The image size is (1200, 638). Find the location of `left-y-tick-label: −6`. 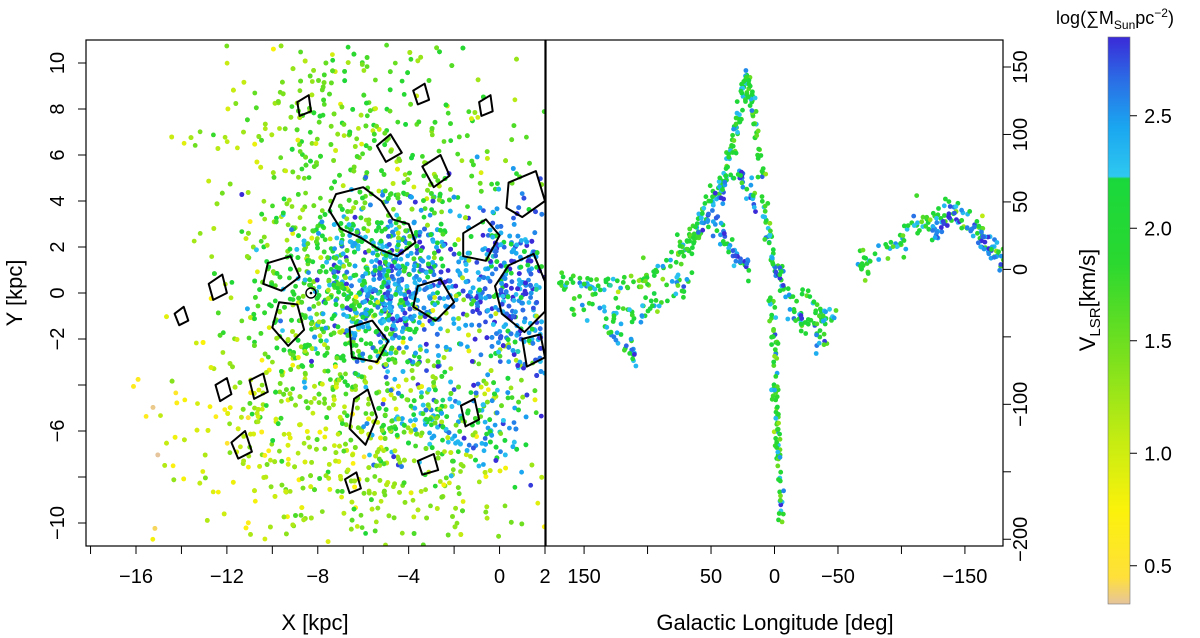

left-y-tick-label: −6 is located at coordinates (58, 431).